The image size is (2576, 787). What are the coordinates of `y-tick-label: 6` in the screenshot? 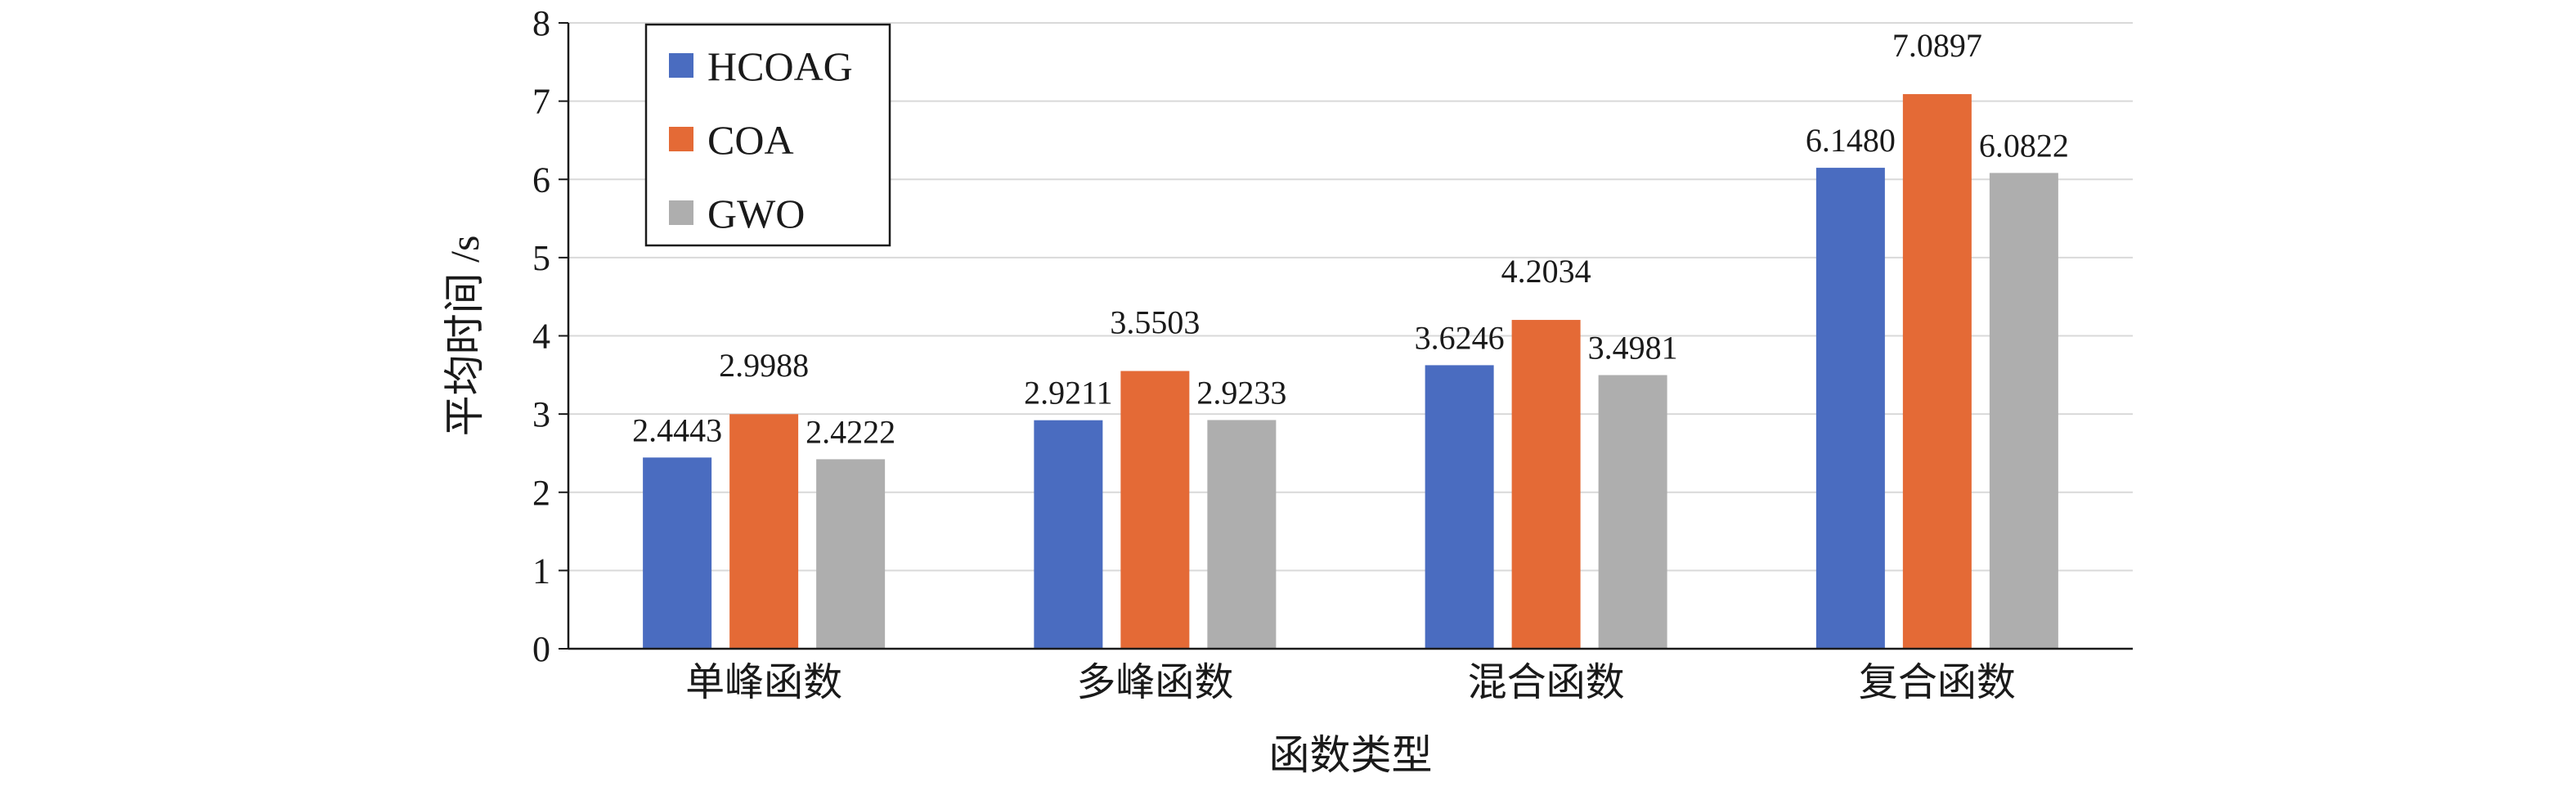 It's located at (541, 180).